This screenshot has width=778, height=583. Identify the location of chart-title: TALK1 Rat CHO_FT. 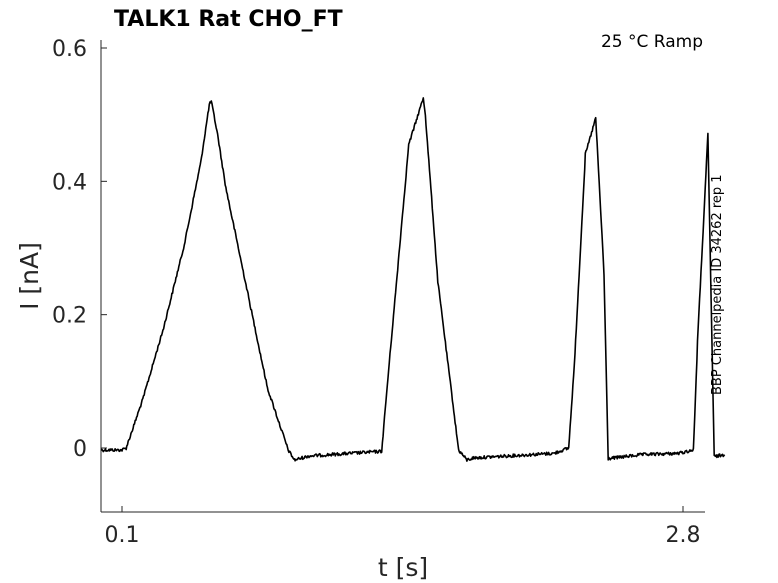
(228, 19).